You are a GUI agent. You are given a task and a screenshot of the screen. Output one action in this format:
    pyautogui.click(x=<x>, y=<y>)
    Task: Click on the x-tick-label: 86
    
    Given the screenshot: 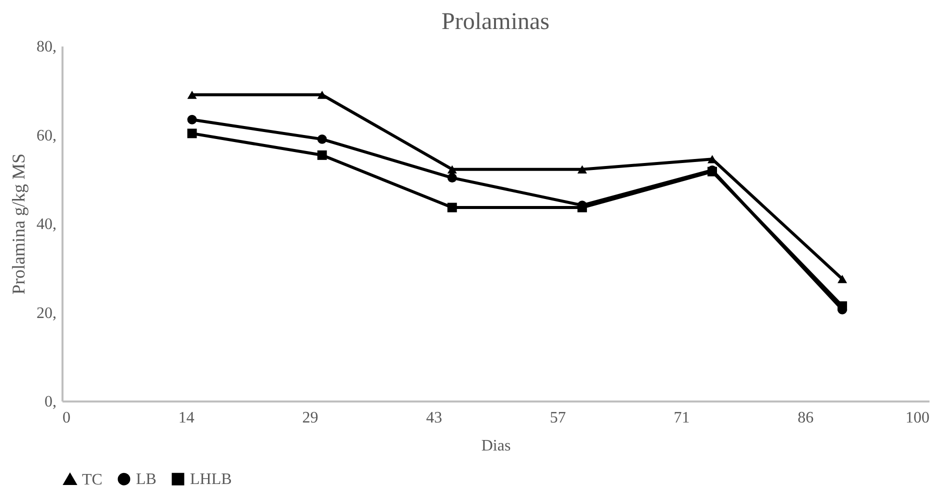 What is the action you would take?
    pyautogui.click(x=806, y=418)
    